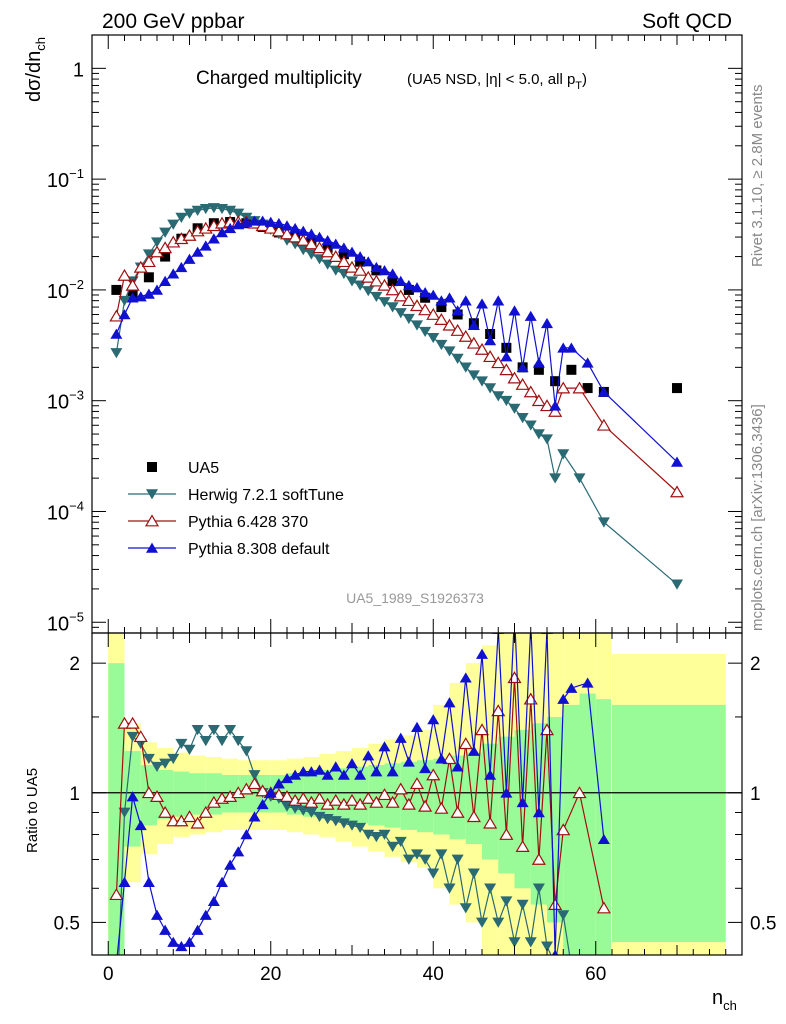 The image size is (786, 1024). What do you see at coordinates (279, 78) in the screenshot?
I see `chart-title: Charged multiplicity` at bounding box center [279, 78].